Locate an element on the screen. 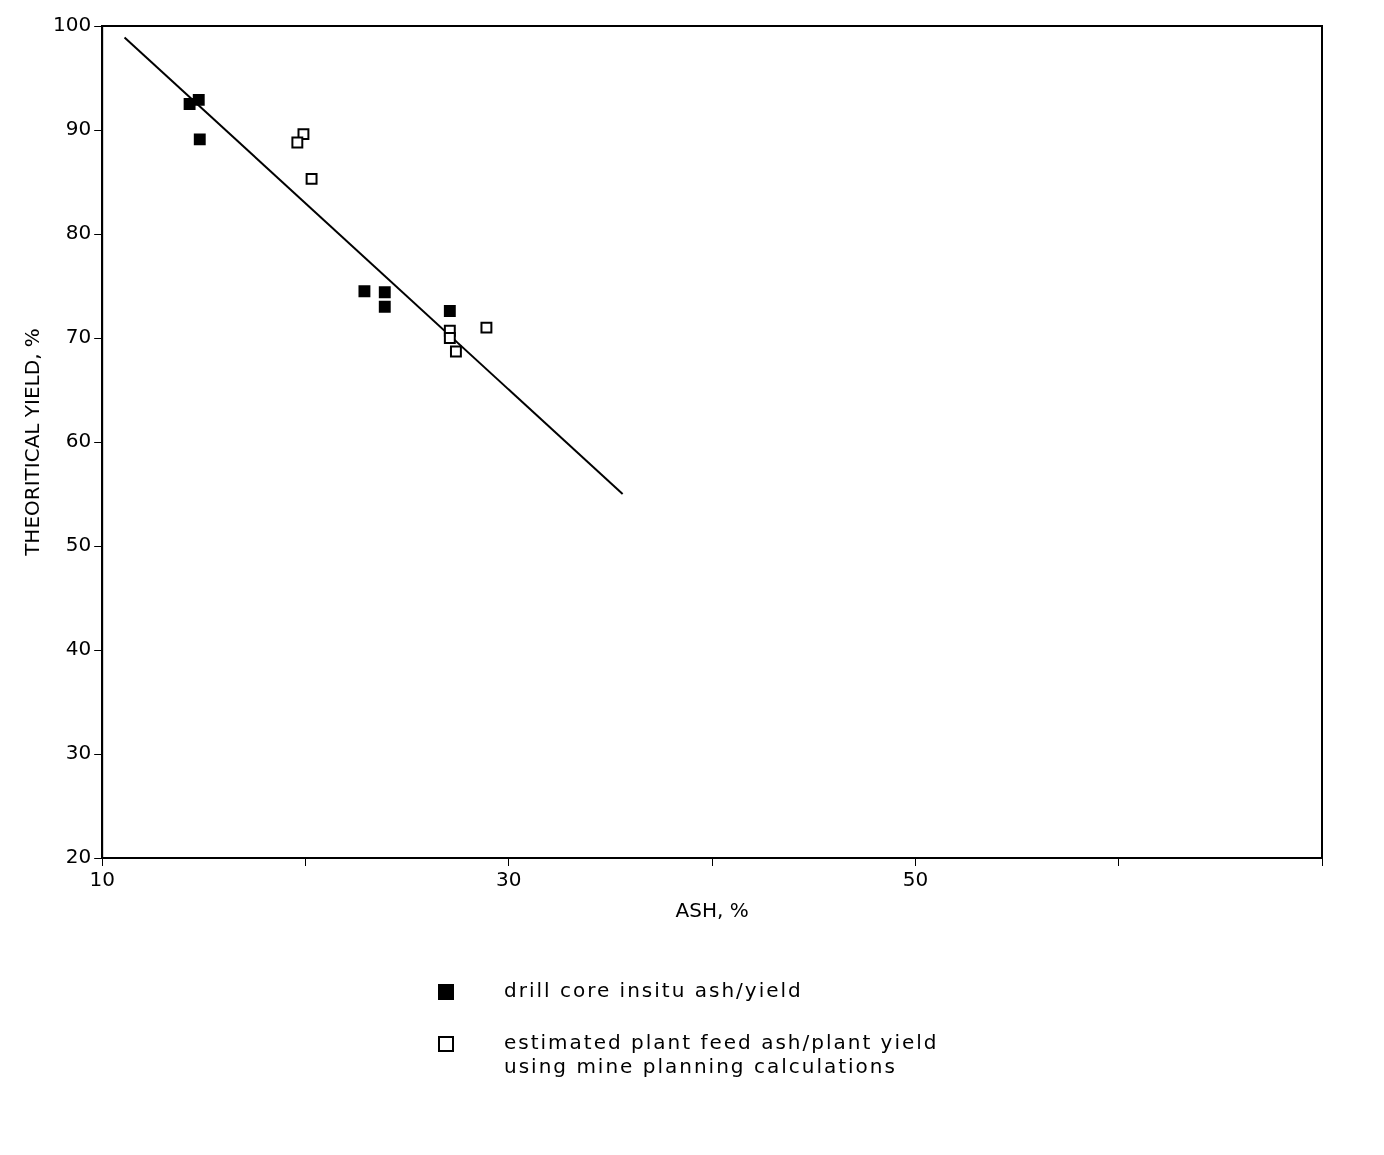  x-axis-title: ASH, % is located at coordinates (712, 910).